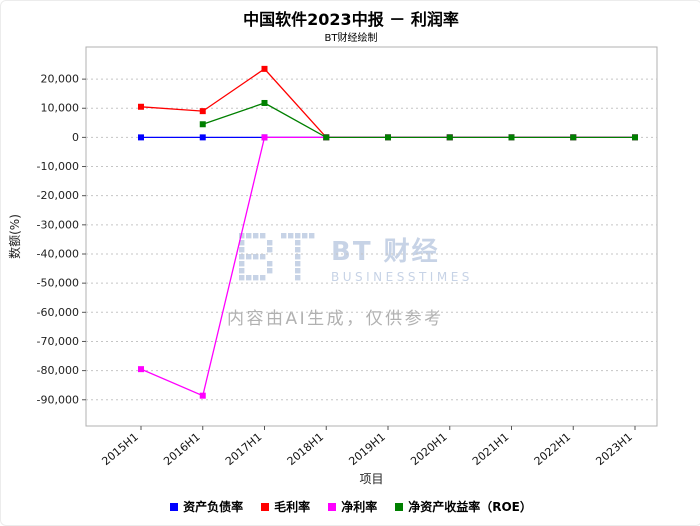 This screenshot has height=526, width=700. I want to click on legend-item-debt-ratio: 资产负债率, so click(206, 506).